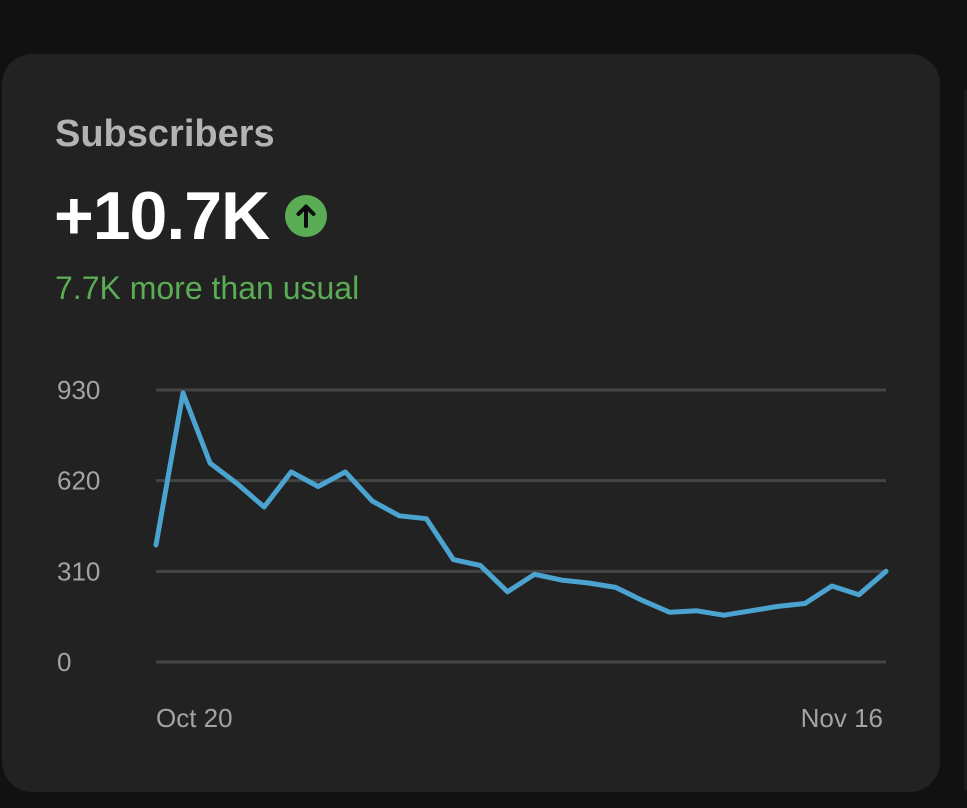  Describe the element at coordinates (78, 571) in the screenshot. I see `y-tick-label: 310` at that location.